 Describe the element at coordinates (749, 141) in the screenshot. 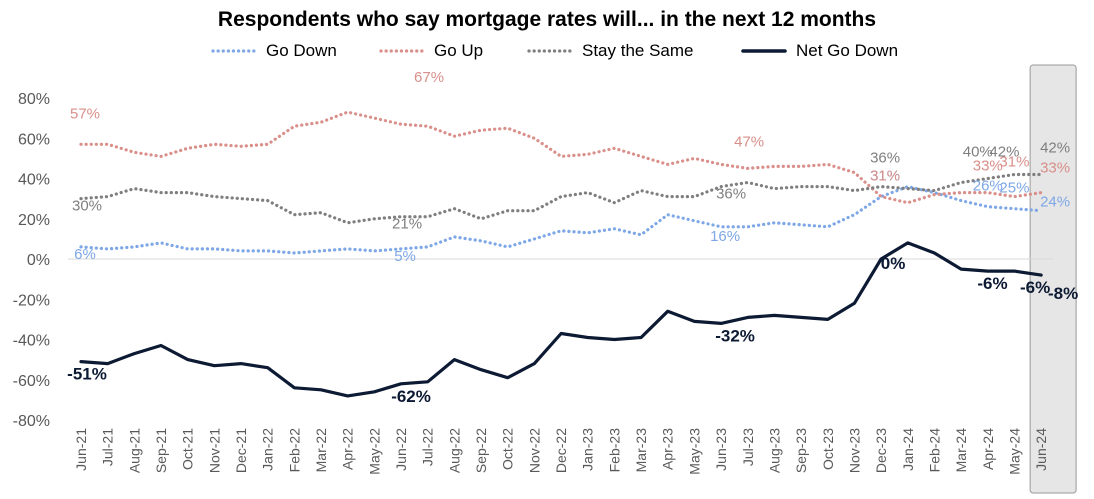

I see `data-label: 47%` at that location.